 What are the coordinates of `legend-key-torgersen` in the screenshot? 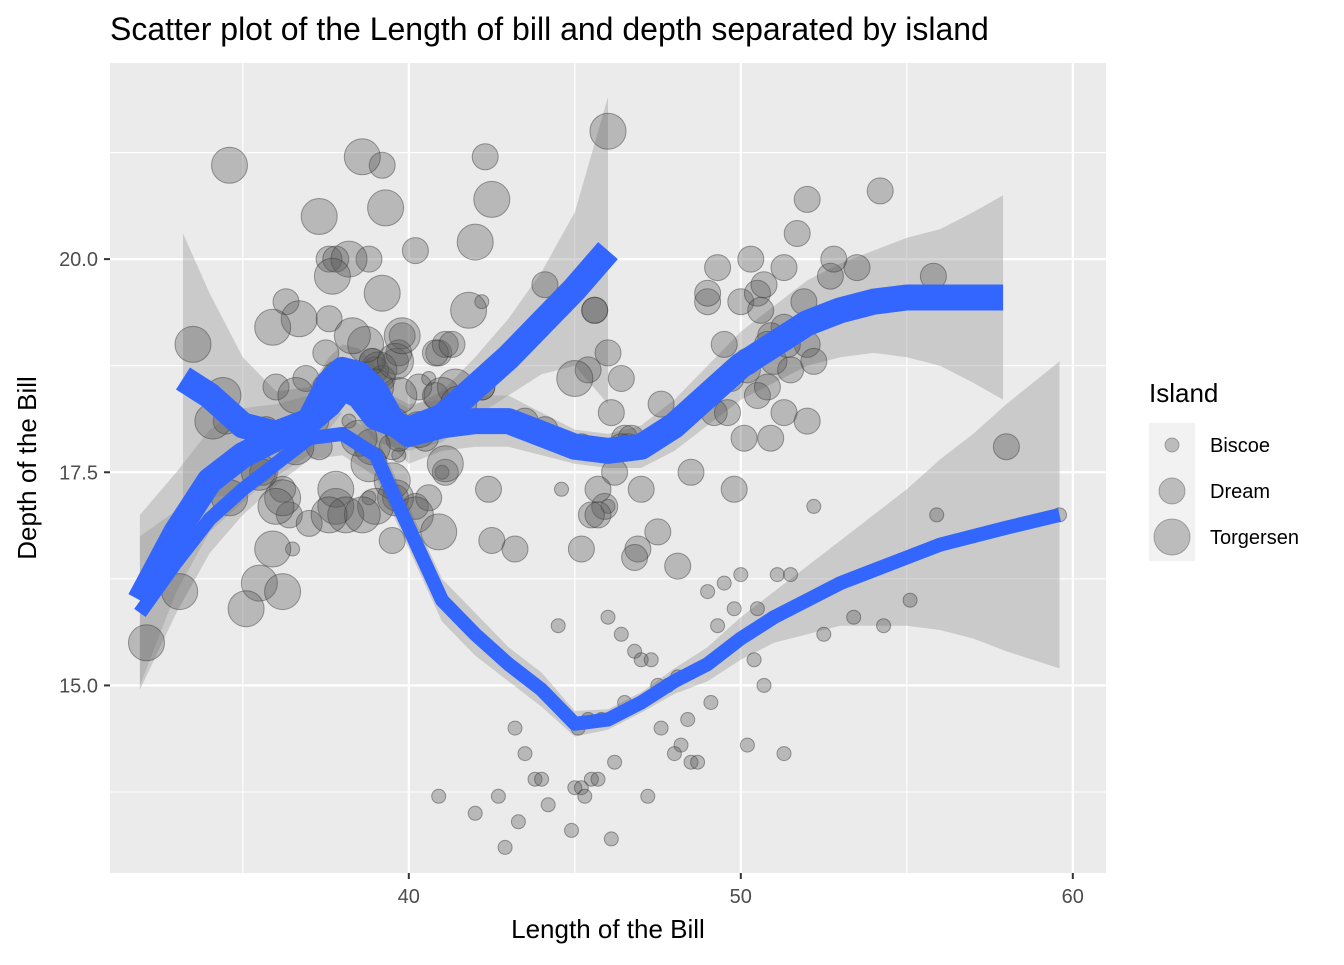 It's located at (1172, 537).